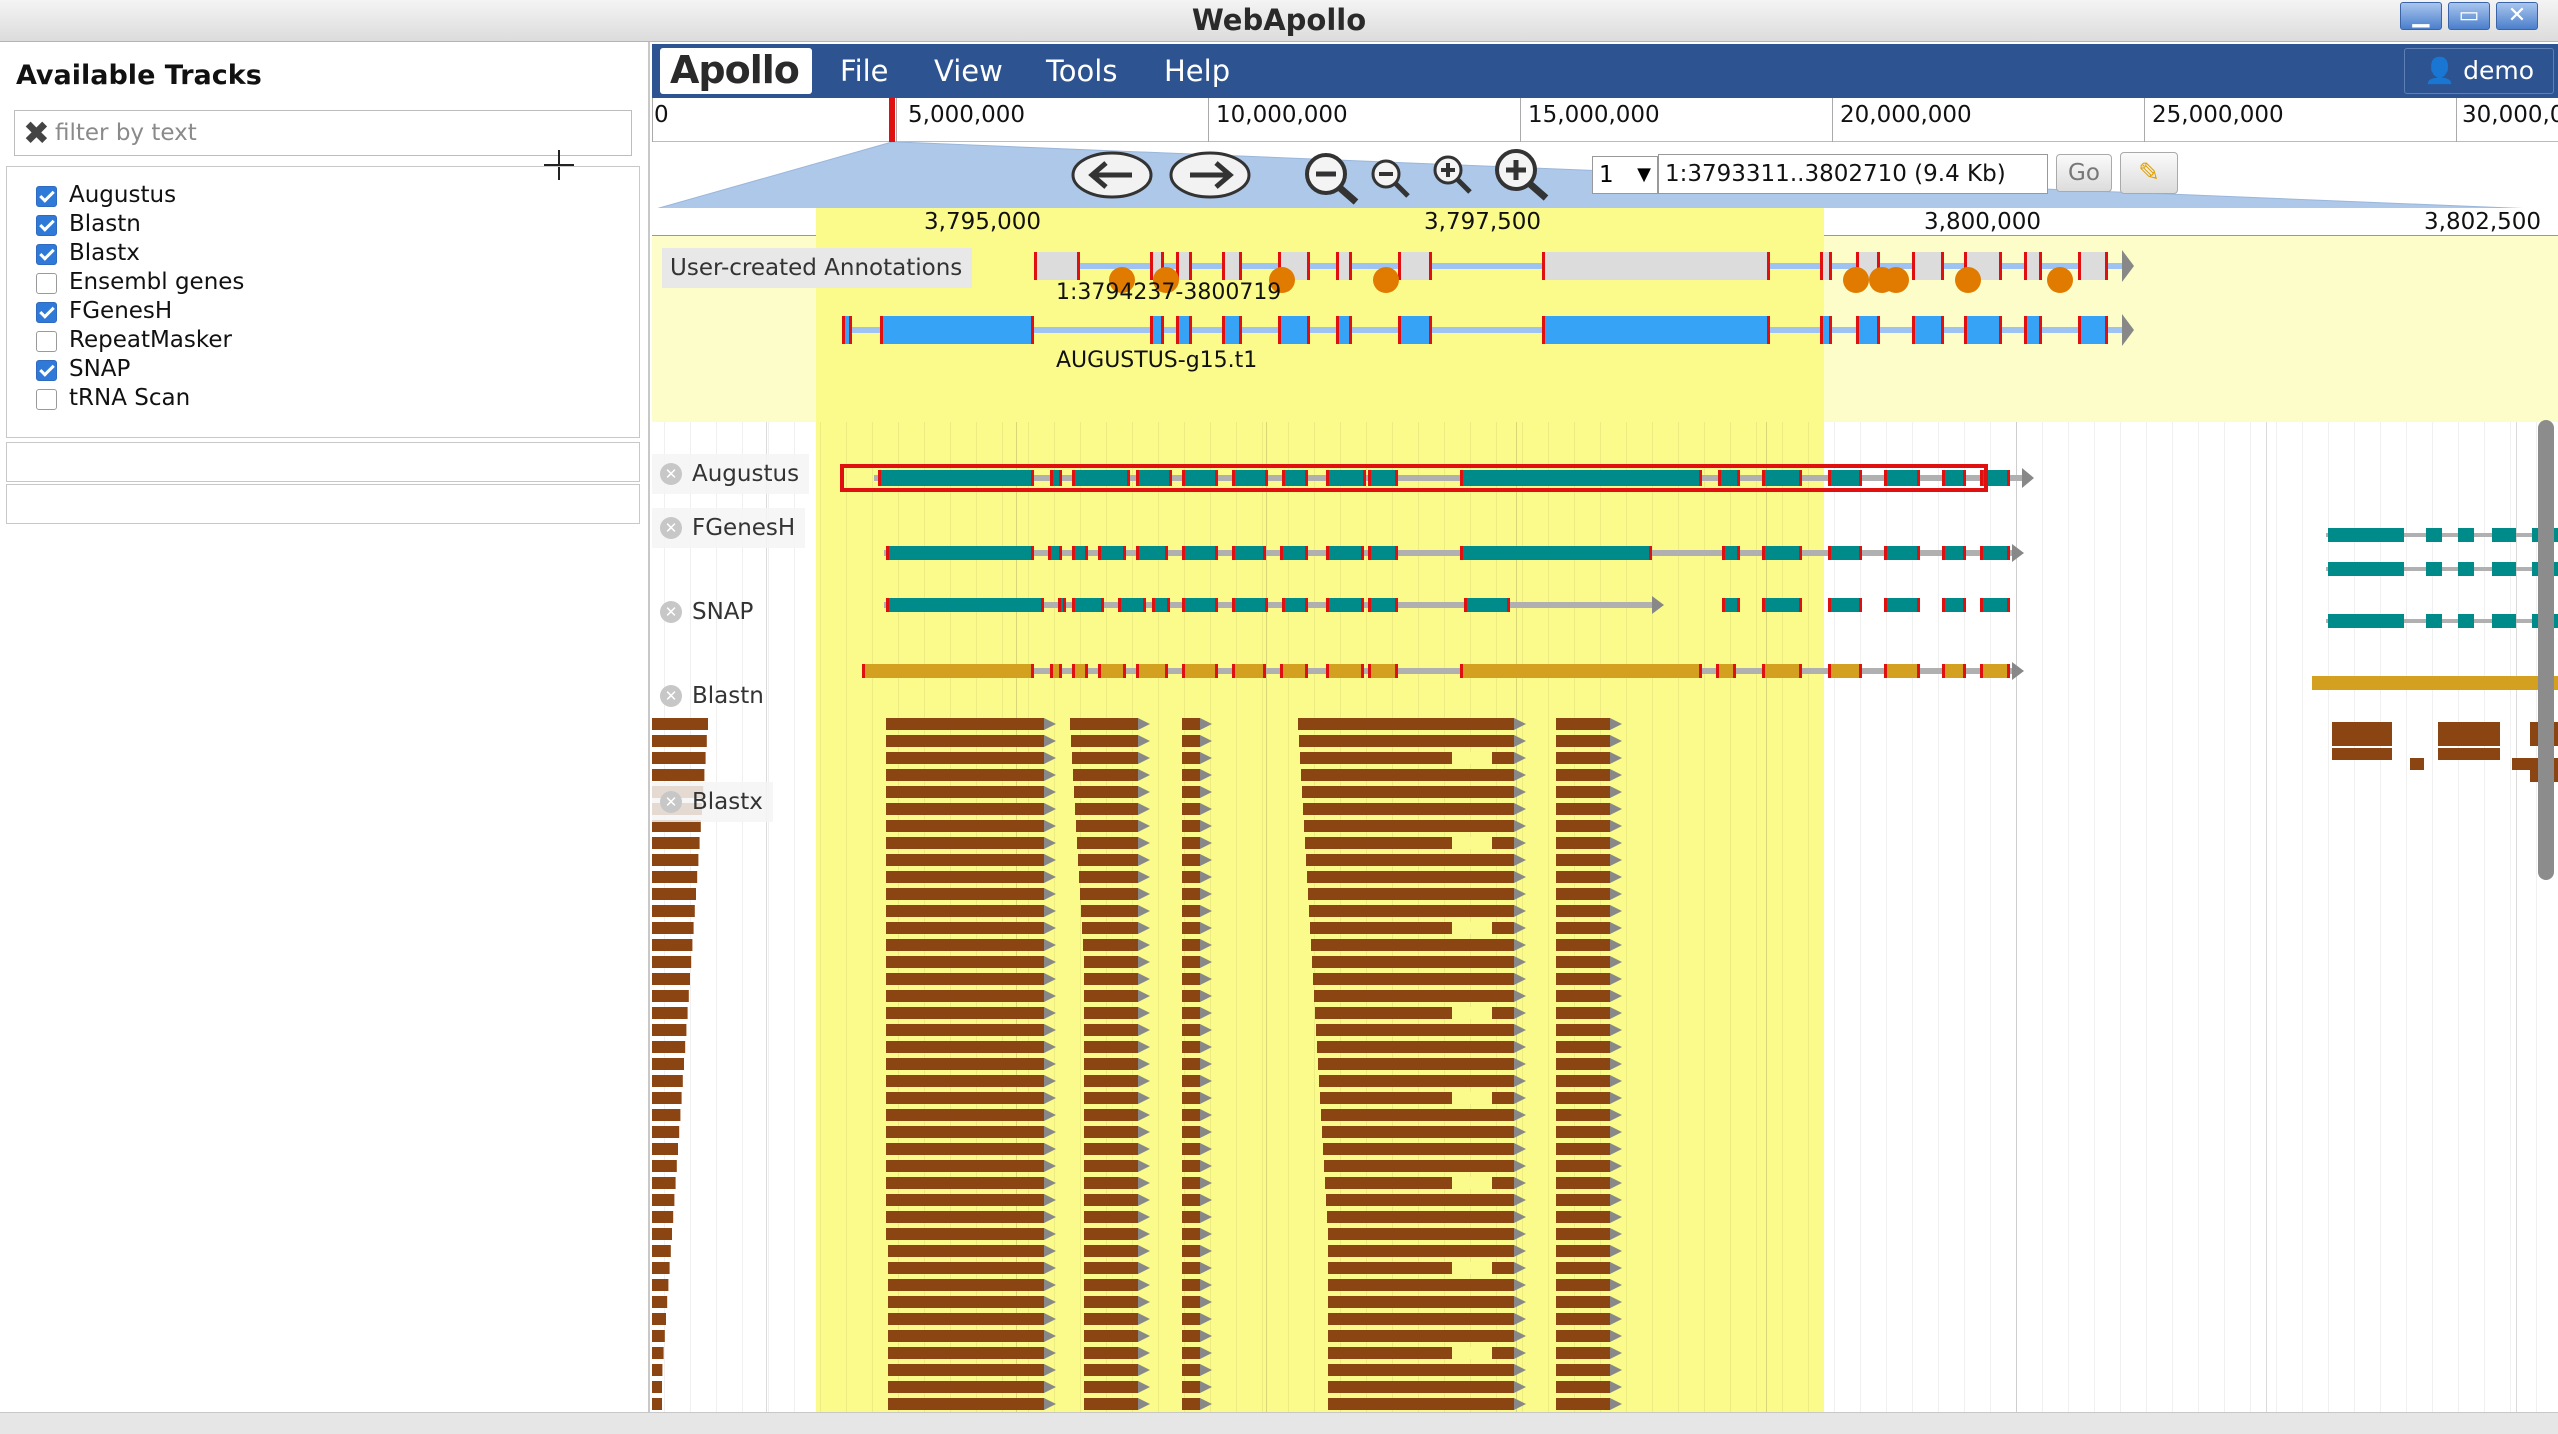  What do you see at coordinates (36, 133) in the screenshot?
I see `clear-filter-icon: ✖` at bounding box center [36, 133].